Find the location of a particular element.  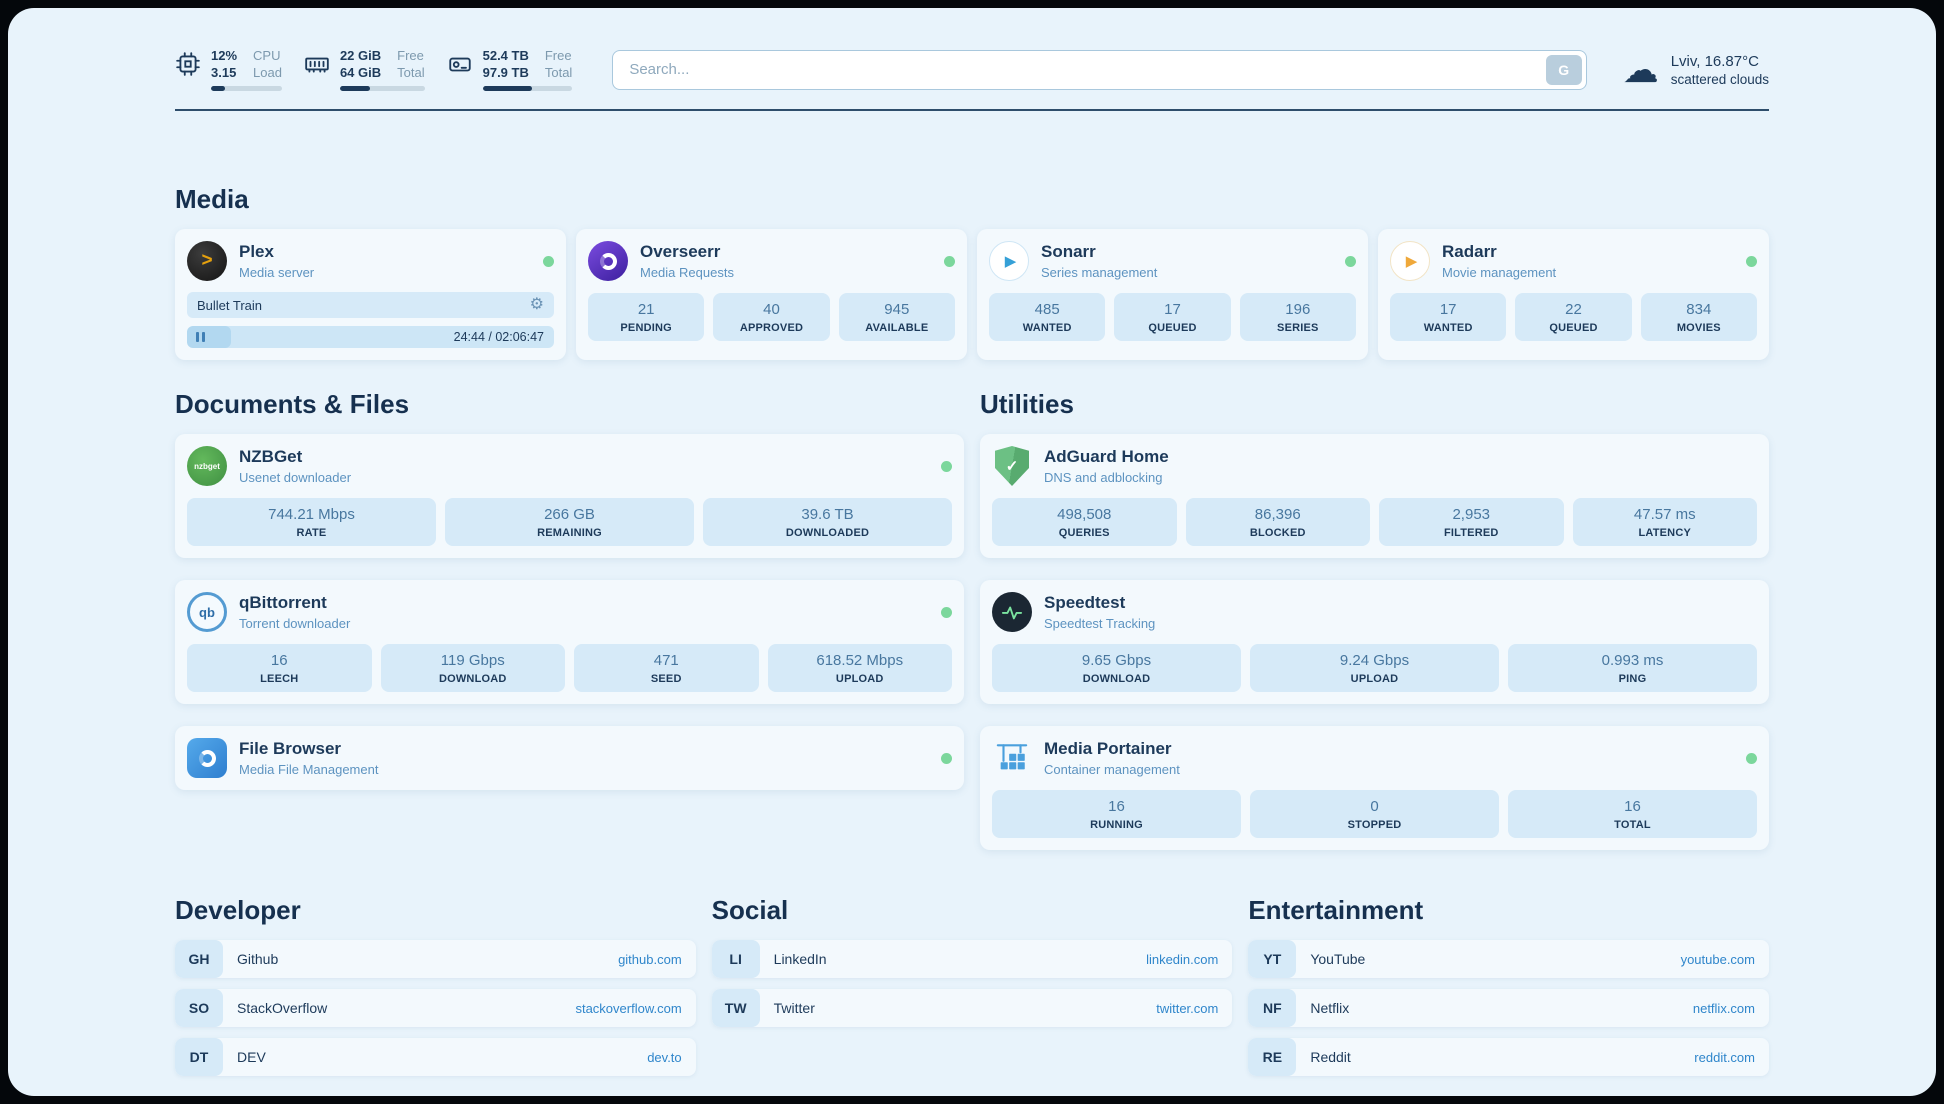

bookmark-abbr: DT is located at coordinates (199, 1057).